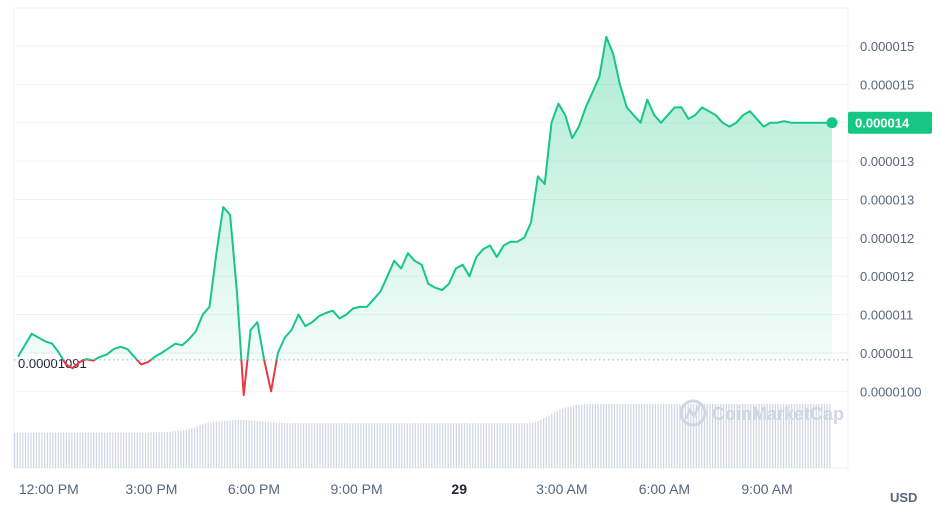 This screenshot has height=521, width=942. I want to click on y-tick-label-9: 0.0000100, so click(890, 391).